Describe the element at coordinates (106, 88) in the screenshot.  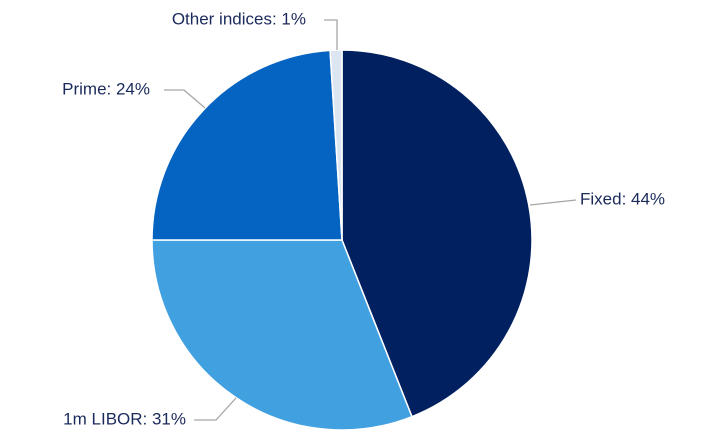
I see `slice-label: Prime: 24%` at that location.